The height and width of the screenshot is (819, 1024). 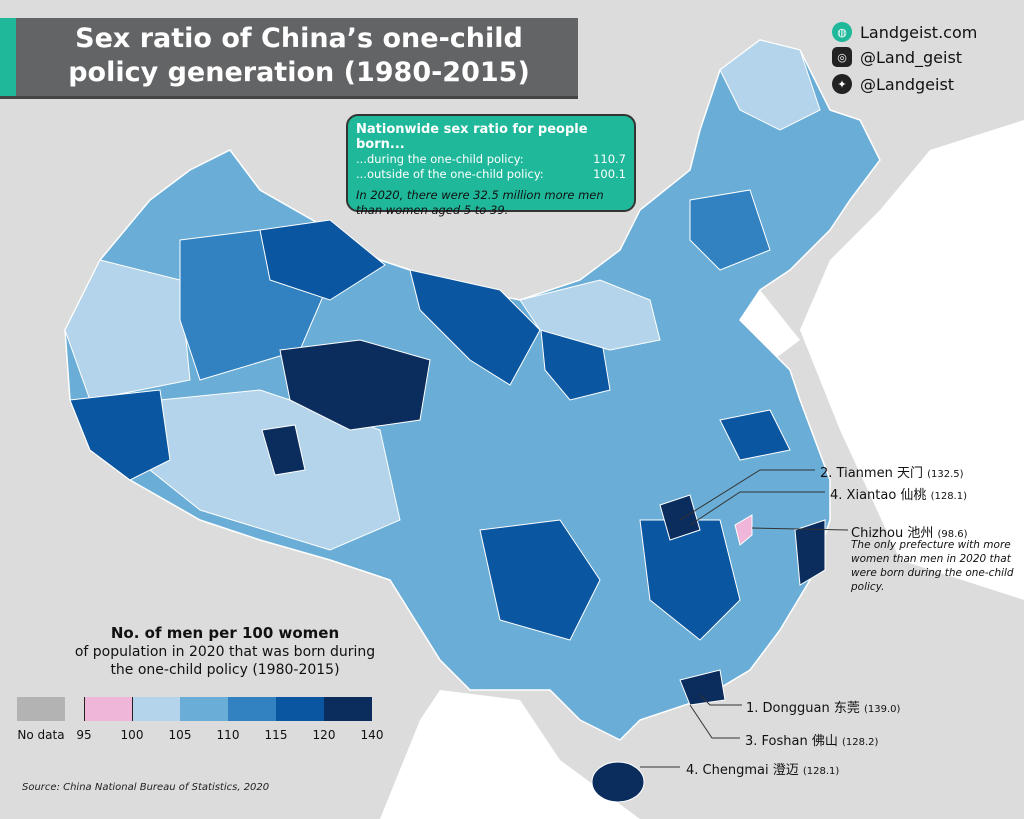 I want to click on annotation-xiantao: 4. Xiantao 仙桃 (128.1), so click(x=898, y=495).